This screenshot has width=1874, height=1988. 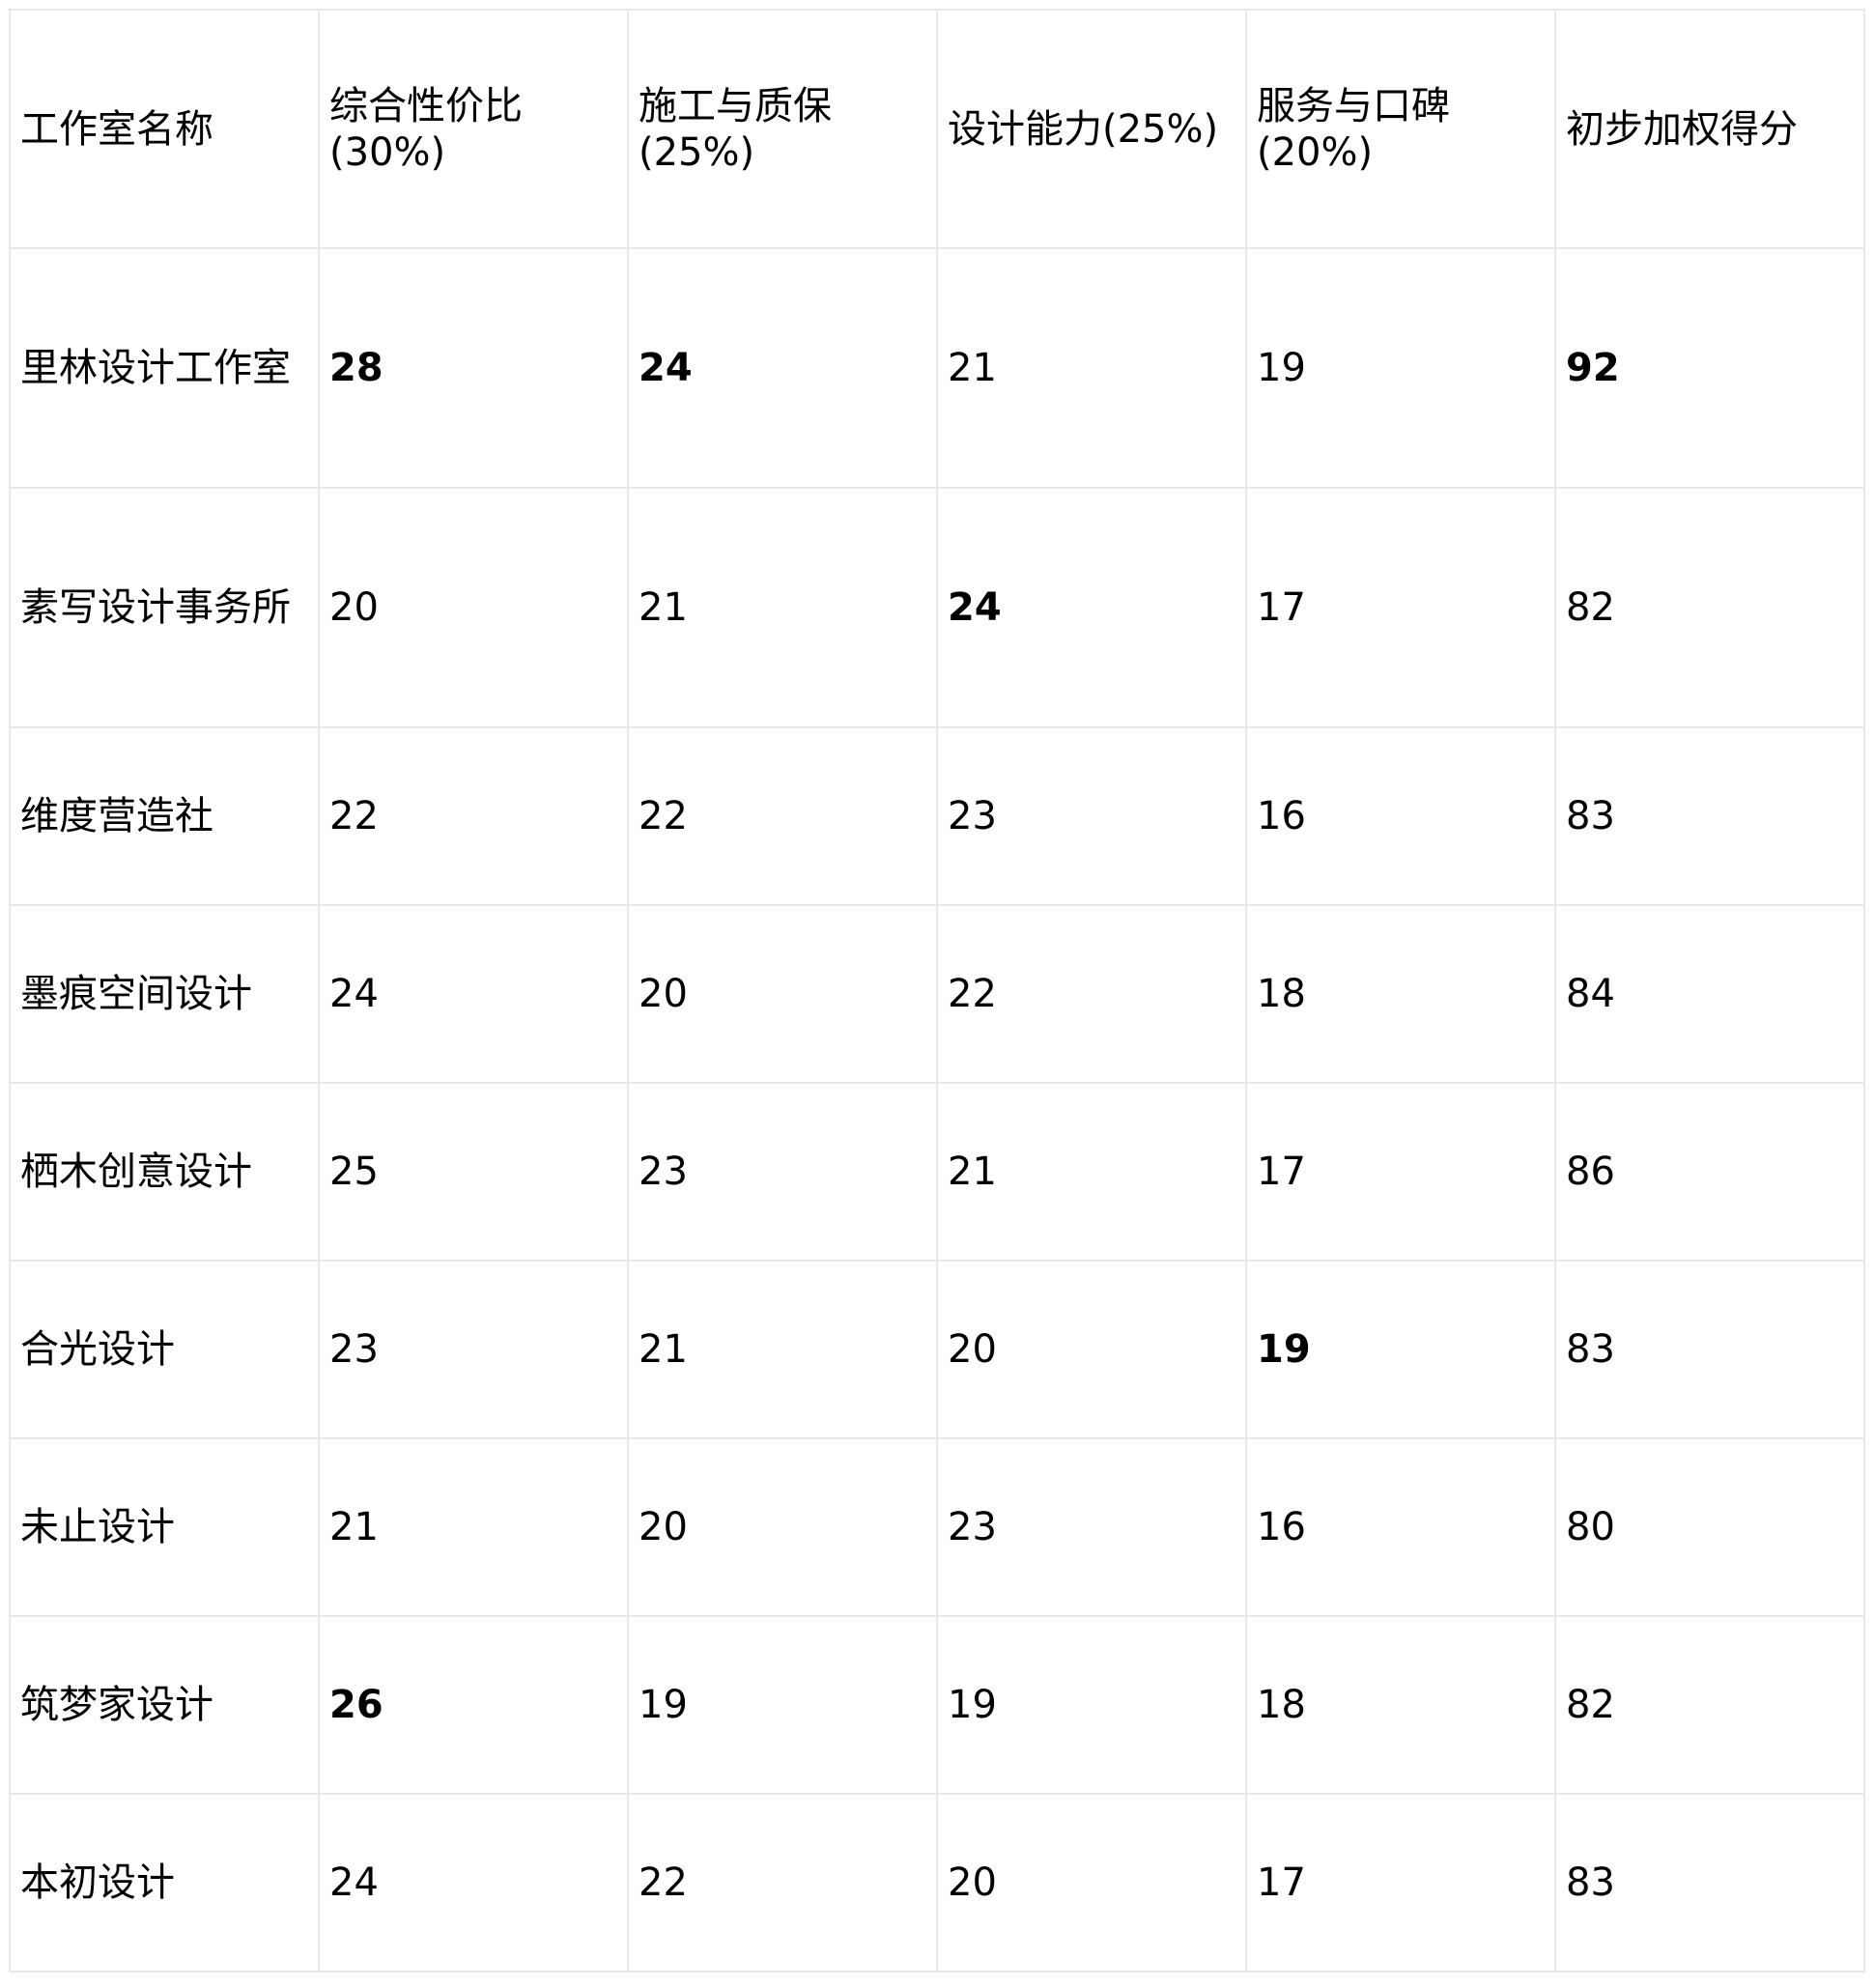 I want to click on studio-name: 筑梦家设计, so click(x=164, y=1705).